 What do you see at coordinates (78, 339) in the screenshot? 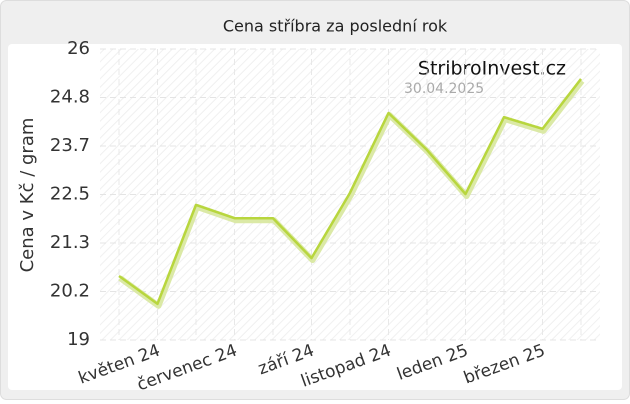
I see `y-tick-label: 19` at bounding box center [78, 339].